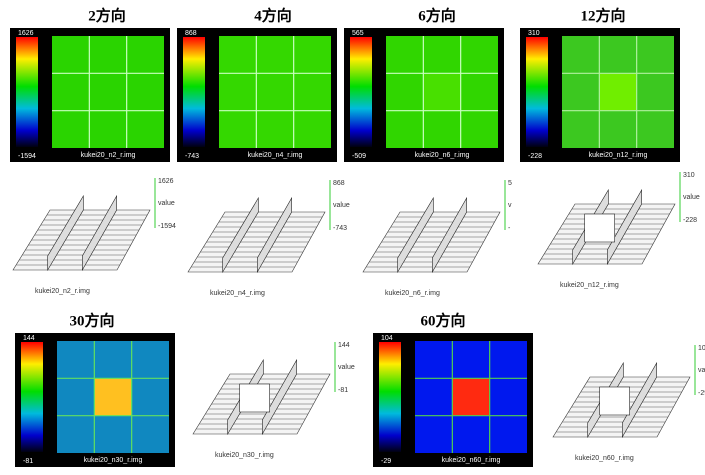 This screenshot has width=705, height=475. I want to click on image-panel: 1626 -1594 kukei20_n2_r.img, so click(90, 95).